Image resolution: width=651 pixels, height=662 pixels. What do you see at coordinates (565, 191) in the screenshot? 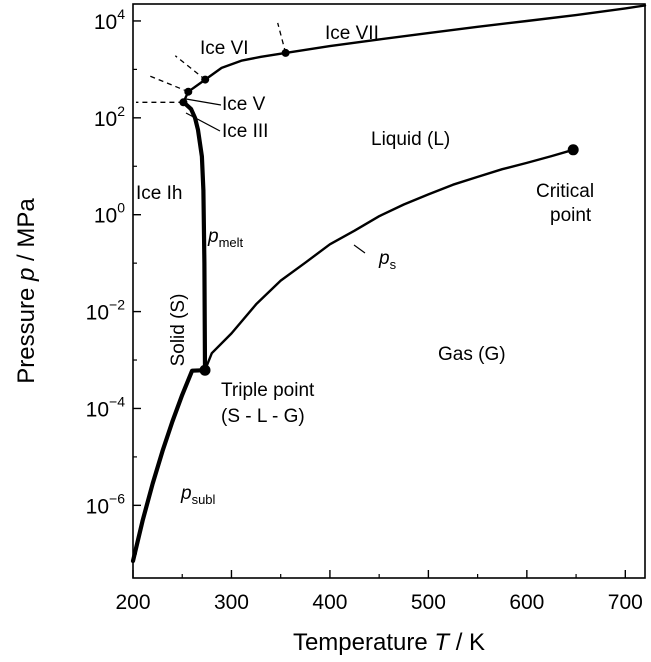
I see `label-critical-point-1: Critical` at bounding box center [565, 191].